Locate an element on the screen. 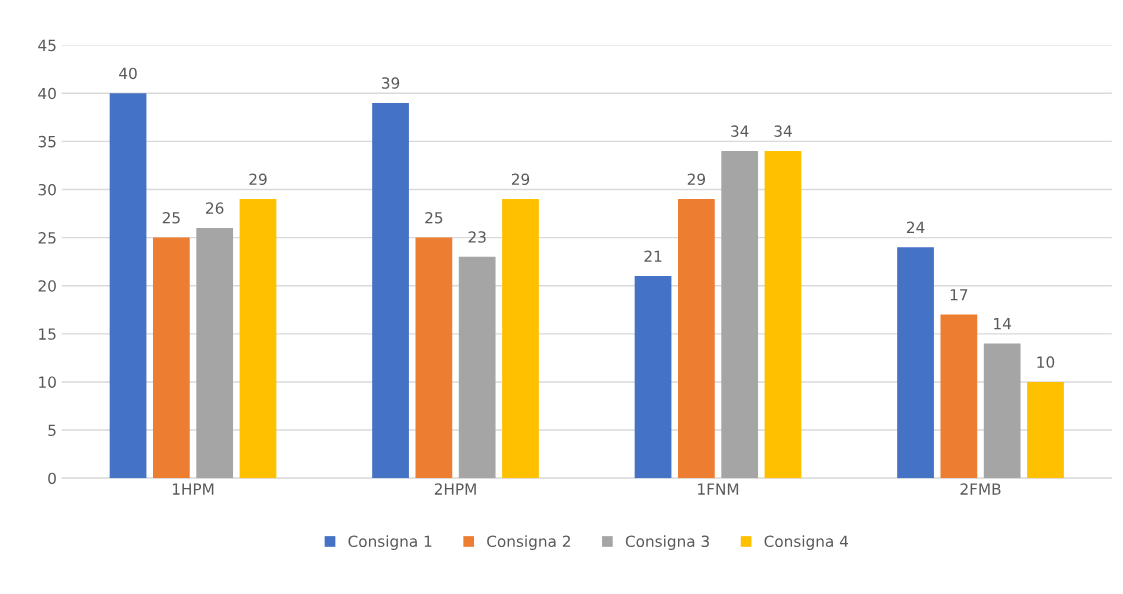 The height and width of the screenshot is (594, 1123). data-label: 21 is located at coordinates (653, 256).